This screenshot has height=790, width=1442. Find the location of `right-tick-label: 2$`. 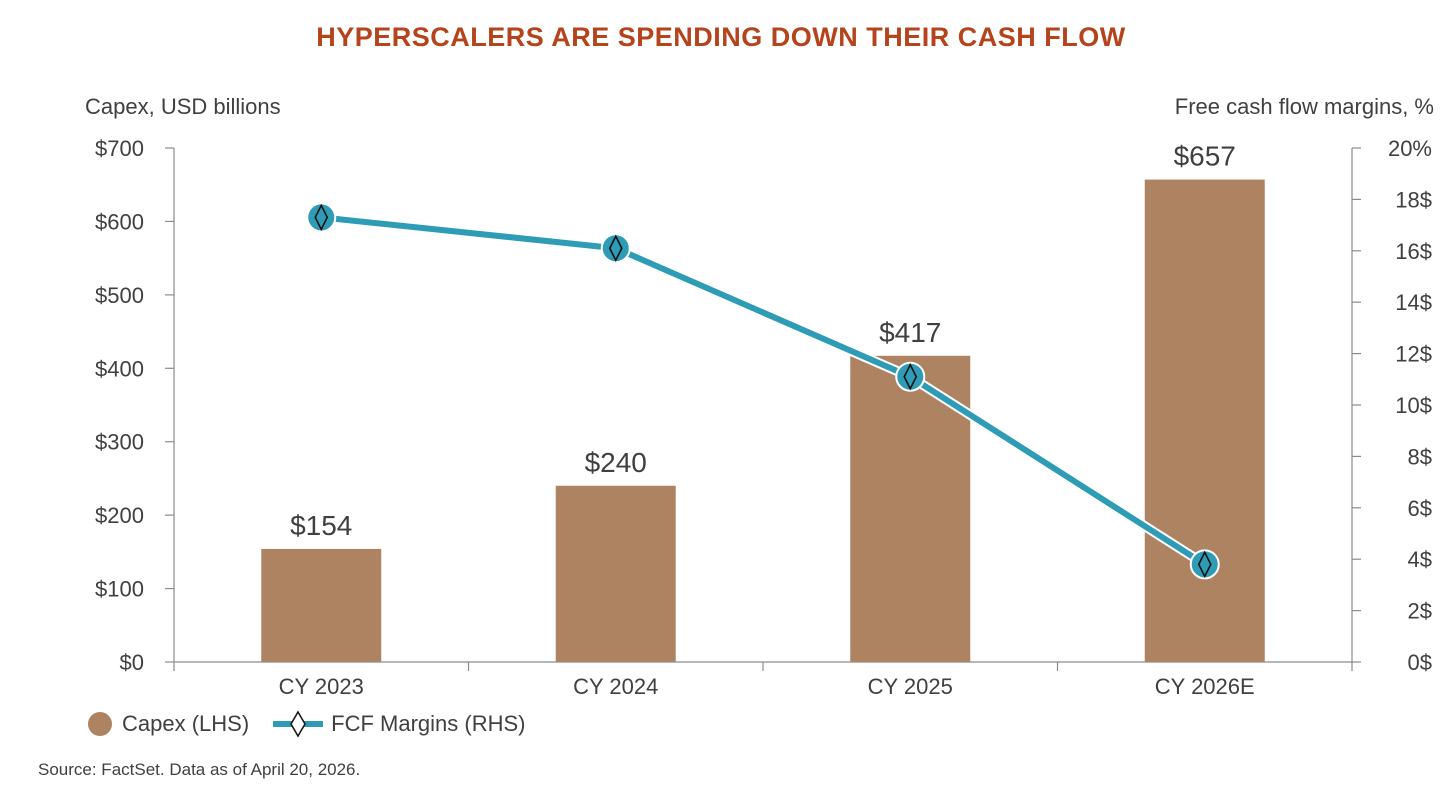

right-tick-label: 2$ is located at coordinates (1420, 611).